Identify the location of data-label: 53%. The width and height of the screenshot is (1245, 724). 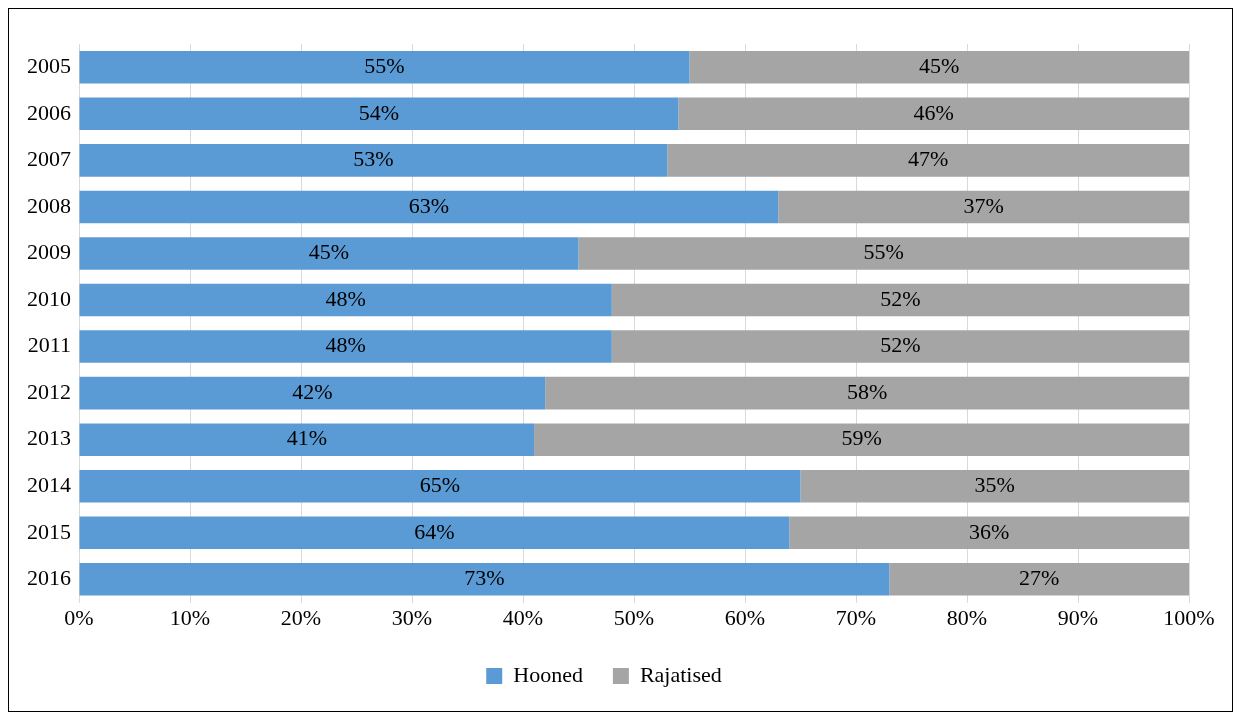
(373, 159).